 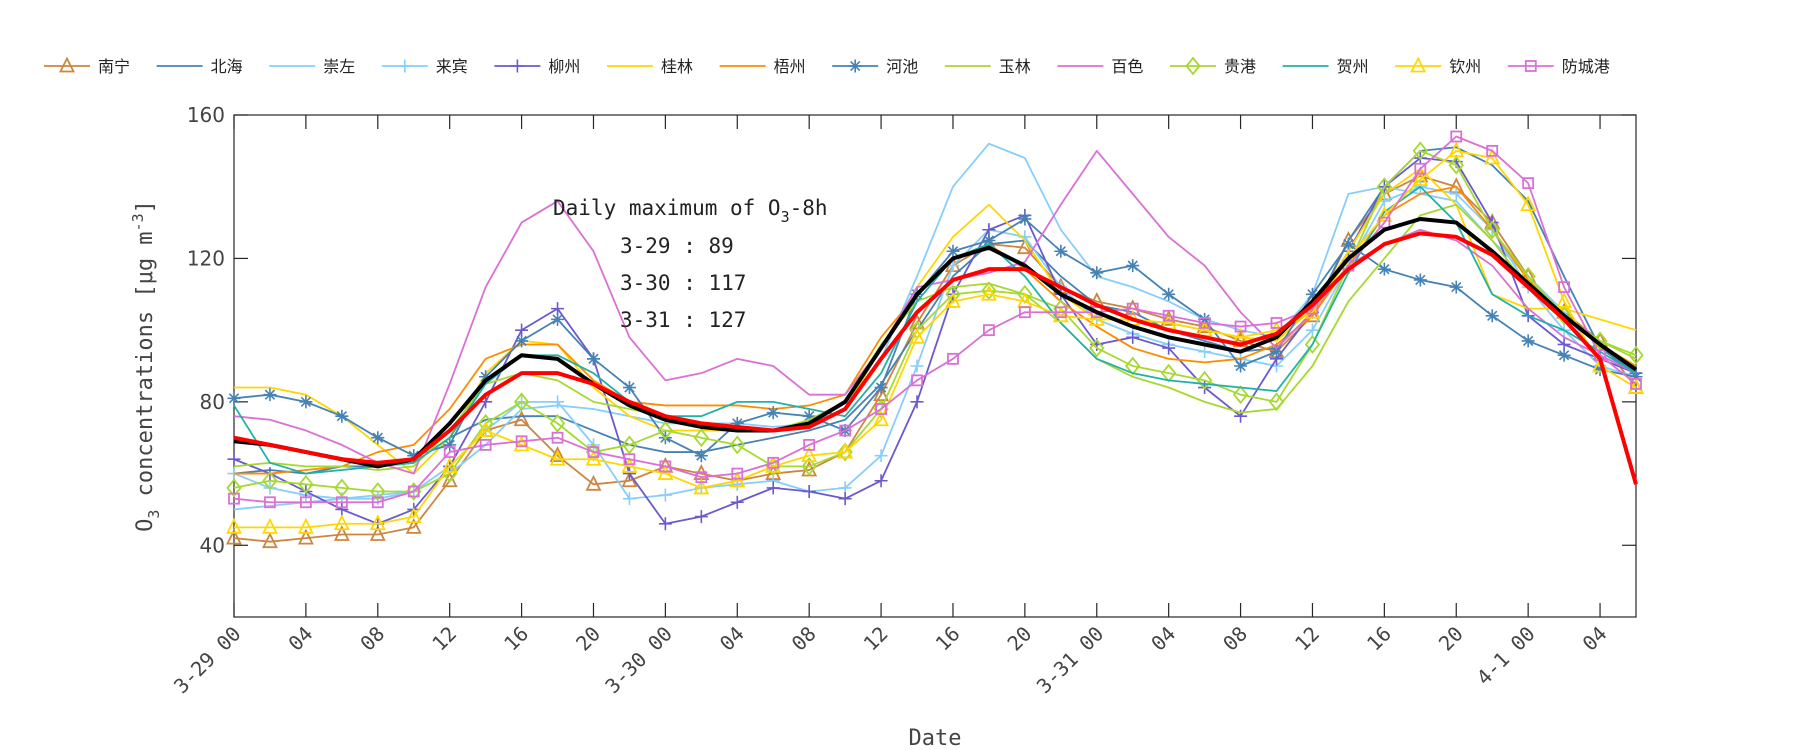 What do you see at coordinates (1530, 66) in the screenshot?
I see `legend-marker-square` at bounding box center [1530, 66].